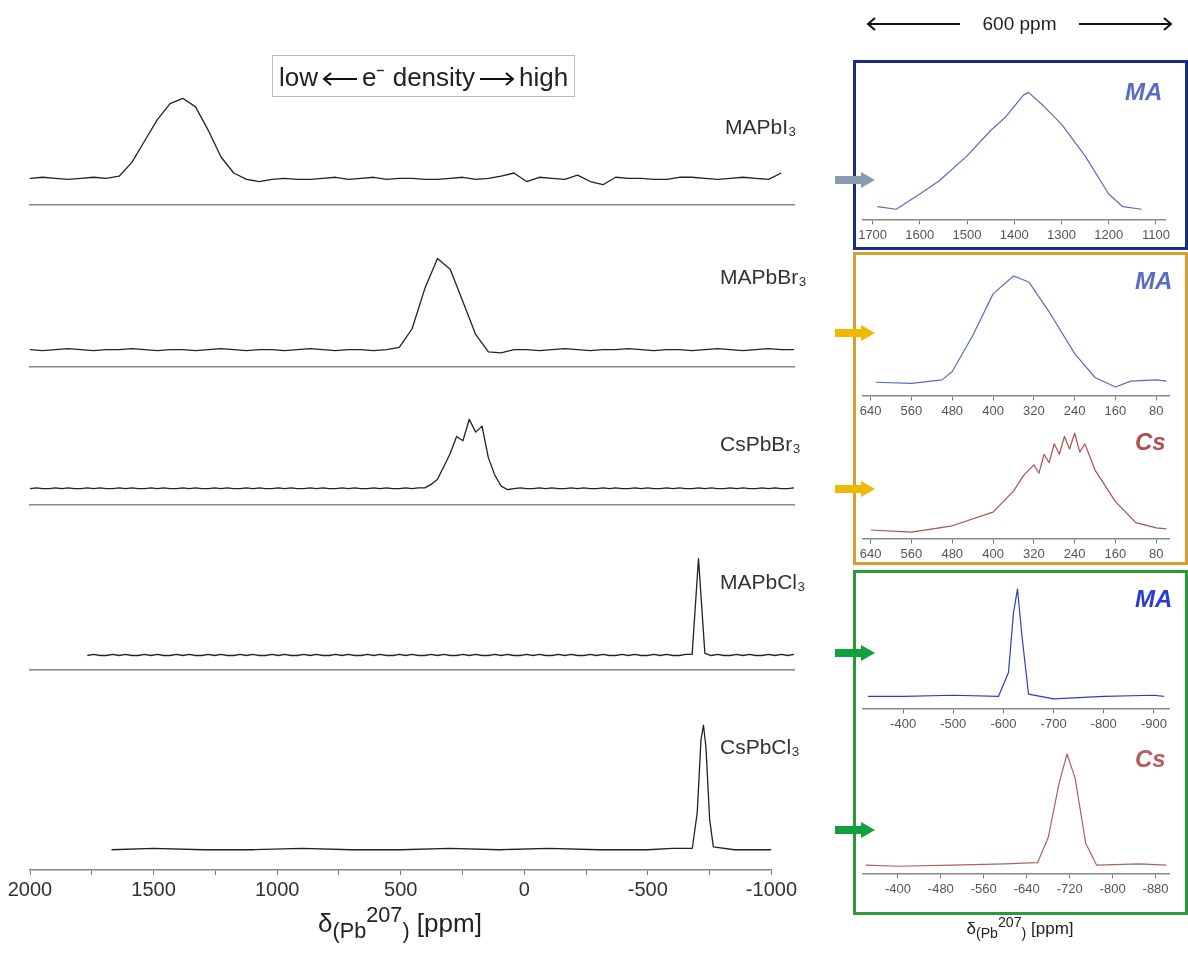  I want to click on x-tick-label: -700, so click(1053, 723).